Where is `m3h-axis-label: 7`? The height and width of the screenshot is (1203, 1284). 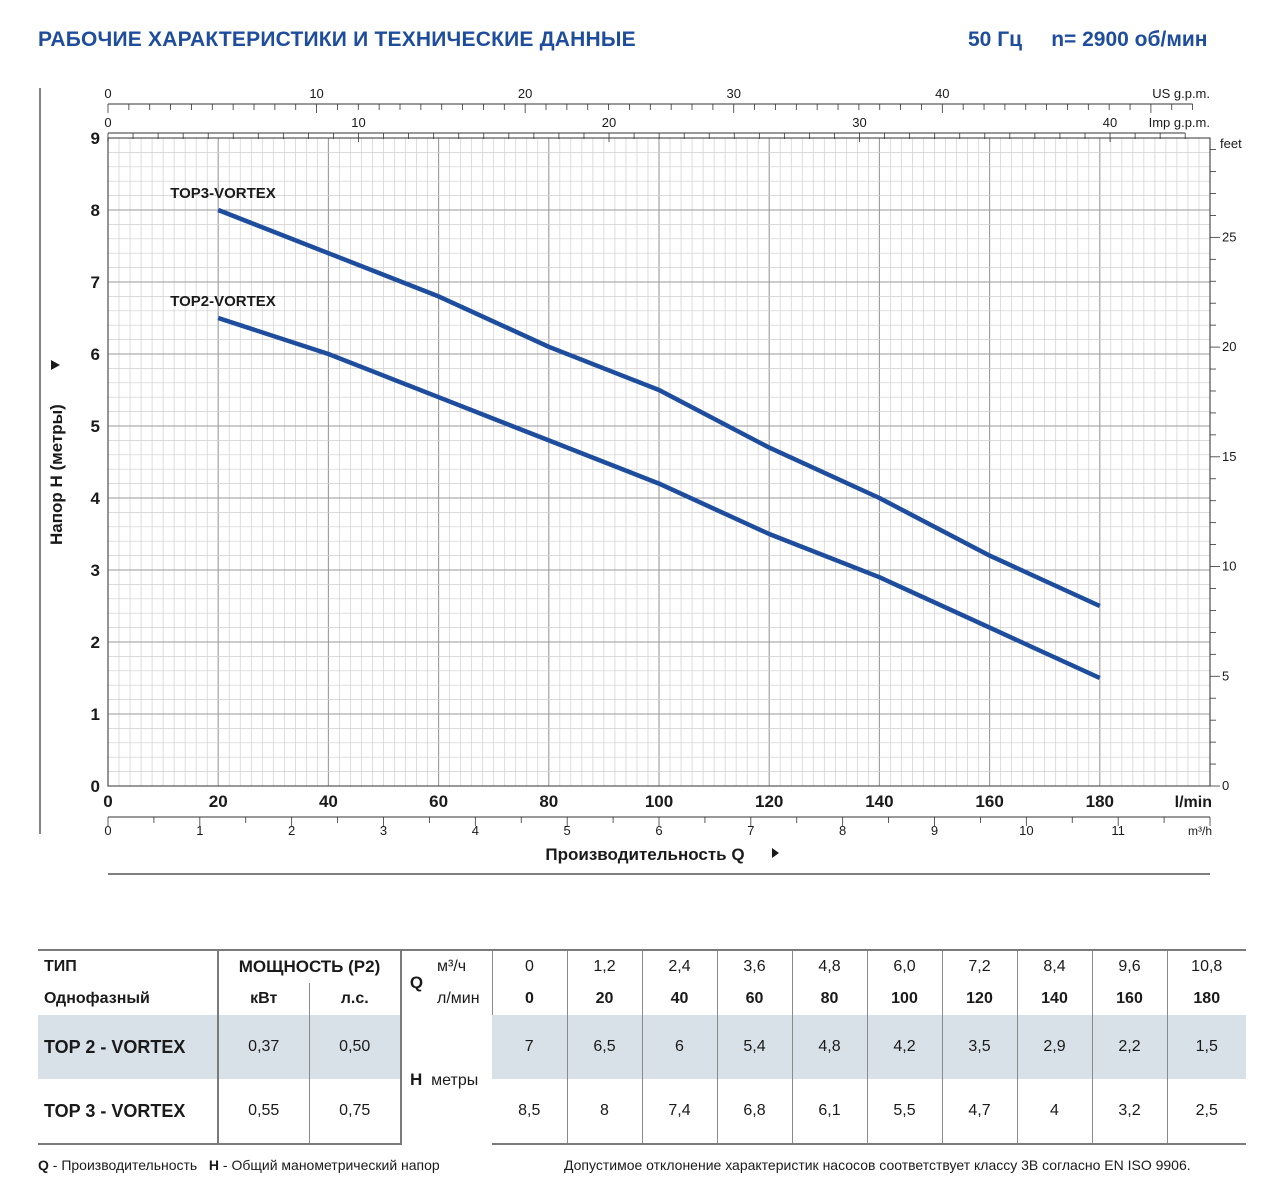
m3h-axis-label: 7 is located at coordinates (750, 830).